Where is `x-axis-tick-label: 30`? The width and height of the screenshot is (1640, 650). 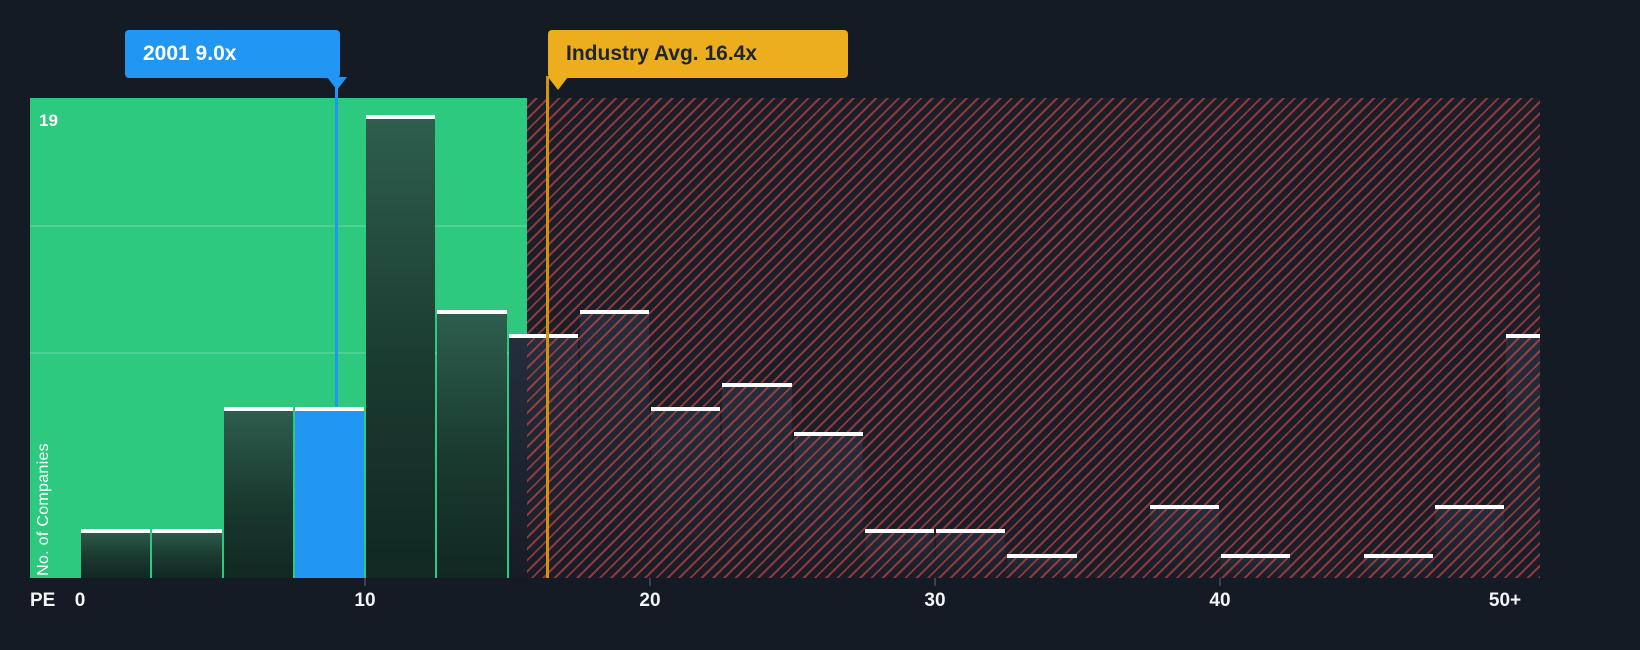
x-axis-tick-label: 30 is located at coordinates (935, 600).